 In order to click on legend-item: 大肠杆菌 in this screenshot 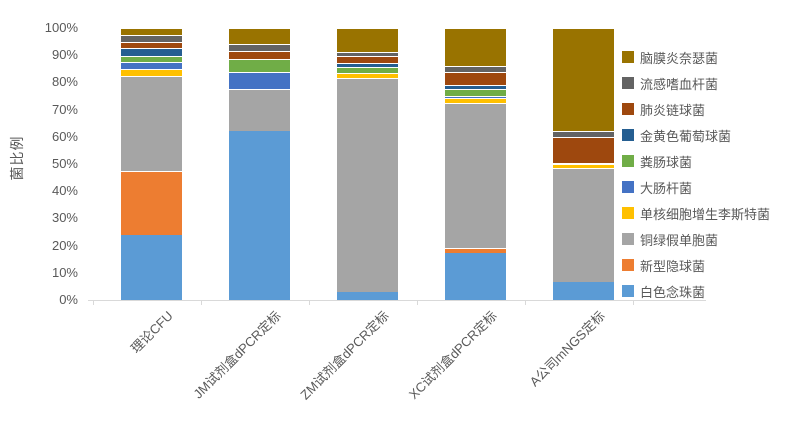, I will do `click(696, 187)`.